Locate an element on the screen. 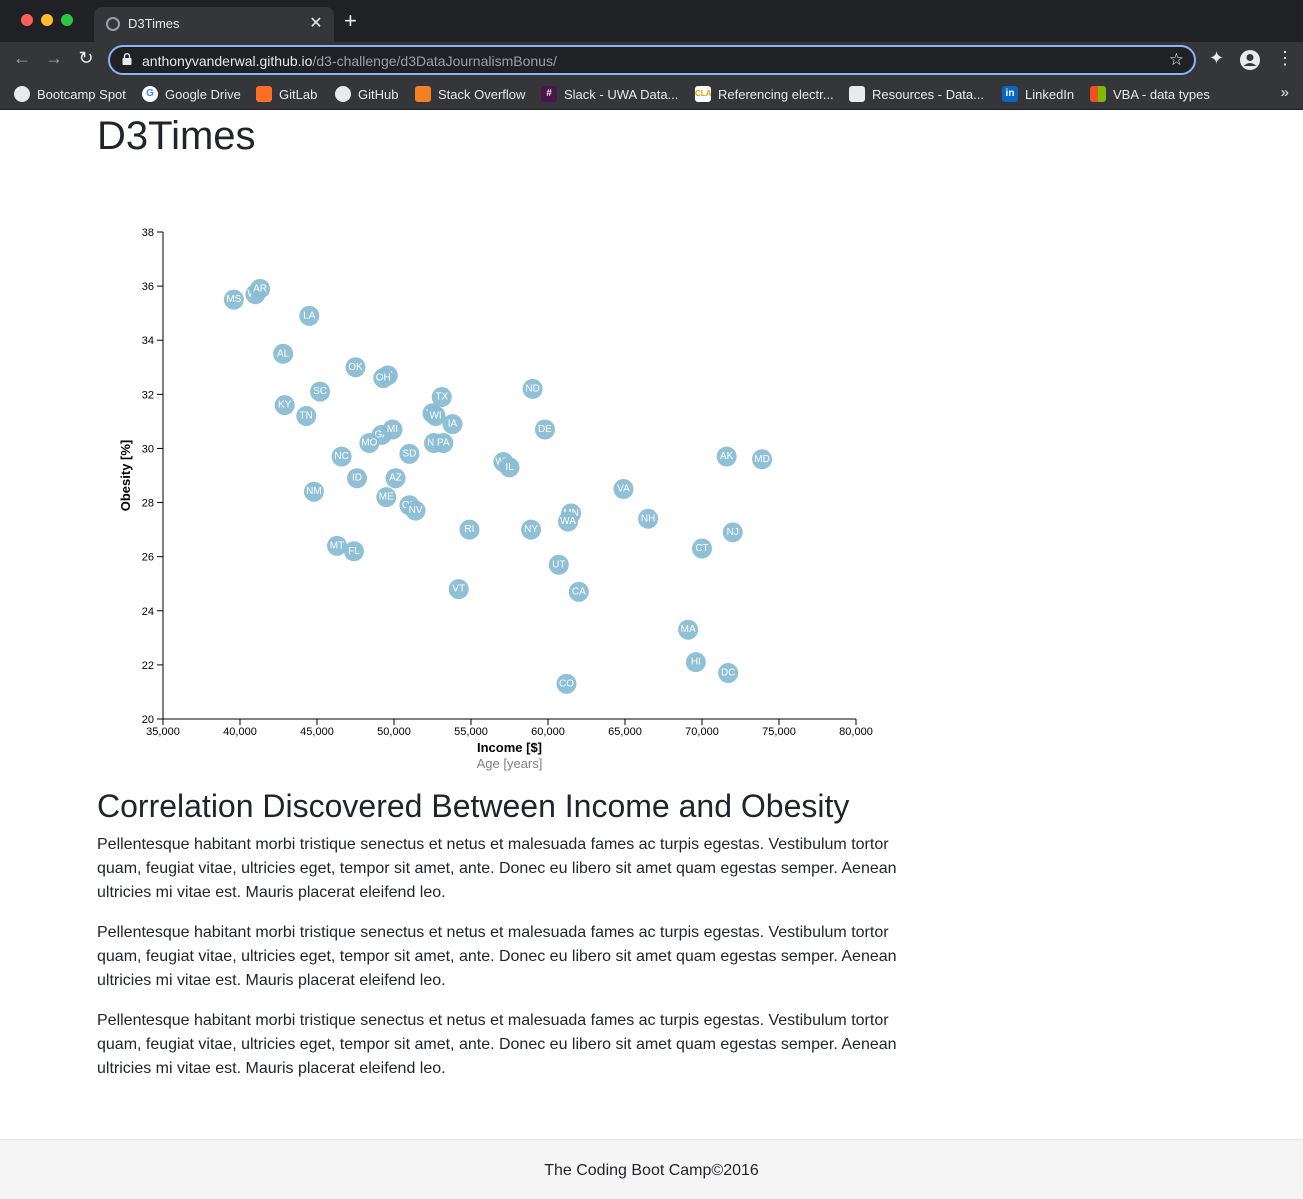  state-point-ri: RI is located at coordinates (469, 529).